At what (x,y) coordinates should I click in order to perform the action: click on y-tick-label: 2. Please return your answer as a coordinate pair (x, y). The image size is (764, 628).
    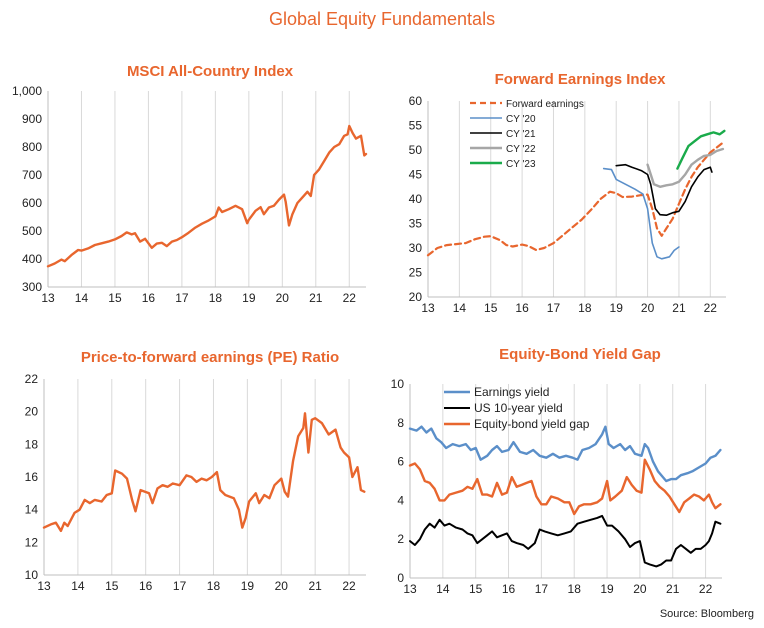
    Looking at the image, I should click on (400, 539).